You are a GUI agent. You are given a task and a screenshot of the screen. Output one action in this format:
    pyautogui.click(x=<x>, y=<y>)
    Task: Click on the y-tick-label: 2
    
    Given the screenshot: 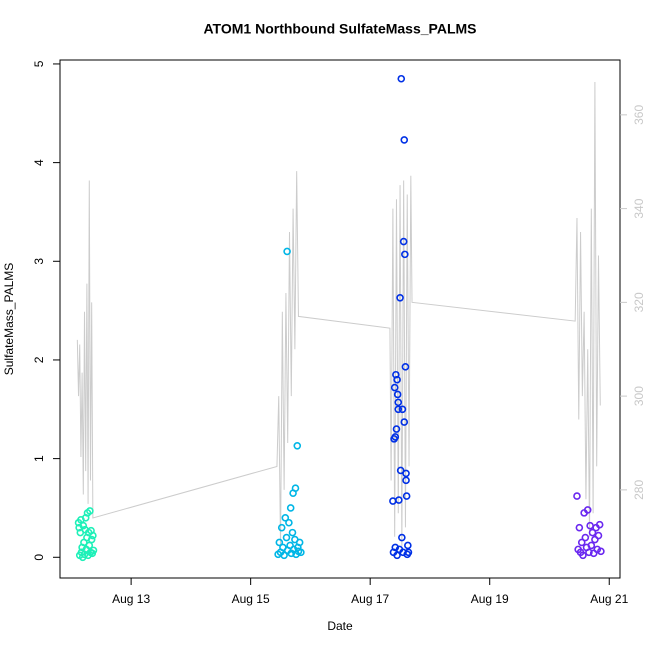 What is the action you would take?
    pyautogui.click(x=39, y=359)
    